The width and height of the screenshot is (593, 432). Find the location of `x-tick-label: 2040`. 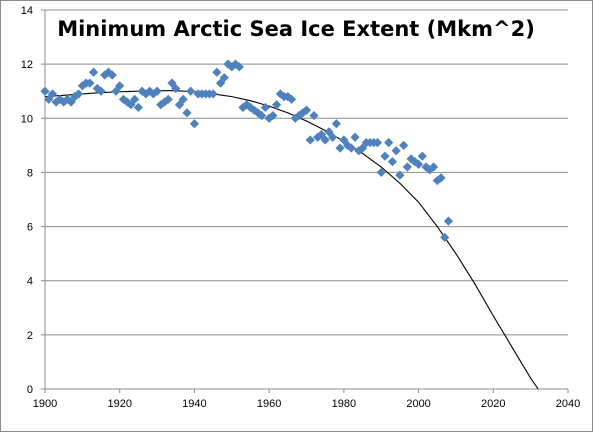

x-tick-label: 2040 is located at coordinates (568, 404).